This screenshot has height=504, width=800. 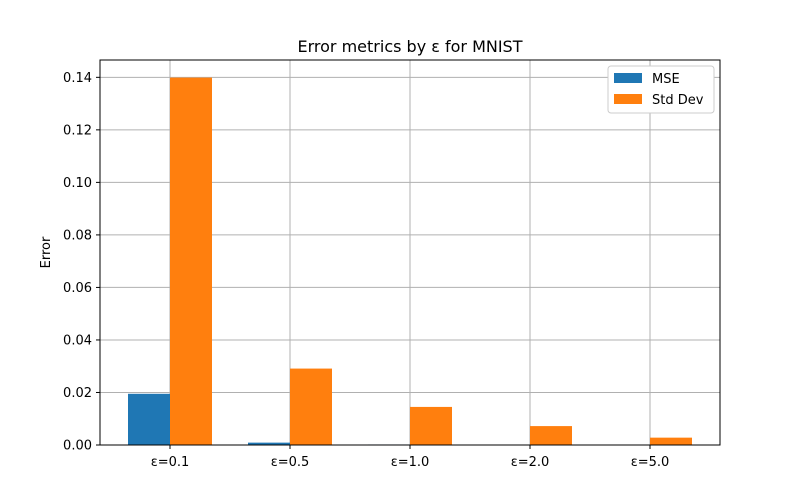 I want to click on y-tick-label: 0.06, so click(x=77, y=288).